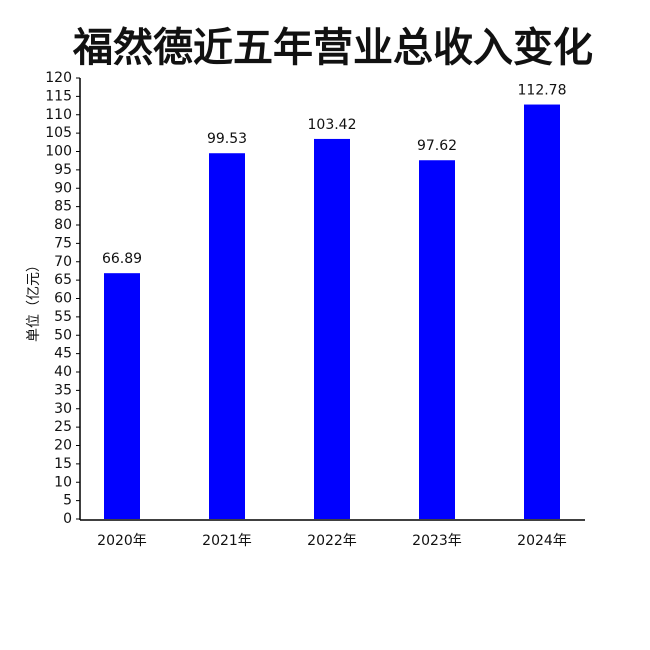  What do you see at coordinates (63, 225) in the screenshot?
I see `y-tick-label: 80` at bounding box center [63, 225].